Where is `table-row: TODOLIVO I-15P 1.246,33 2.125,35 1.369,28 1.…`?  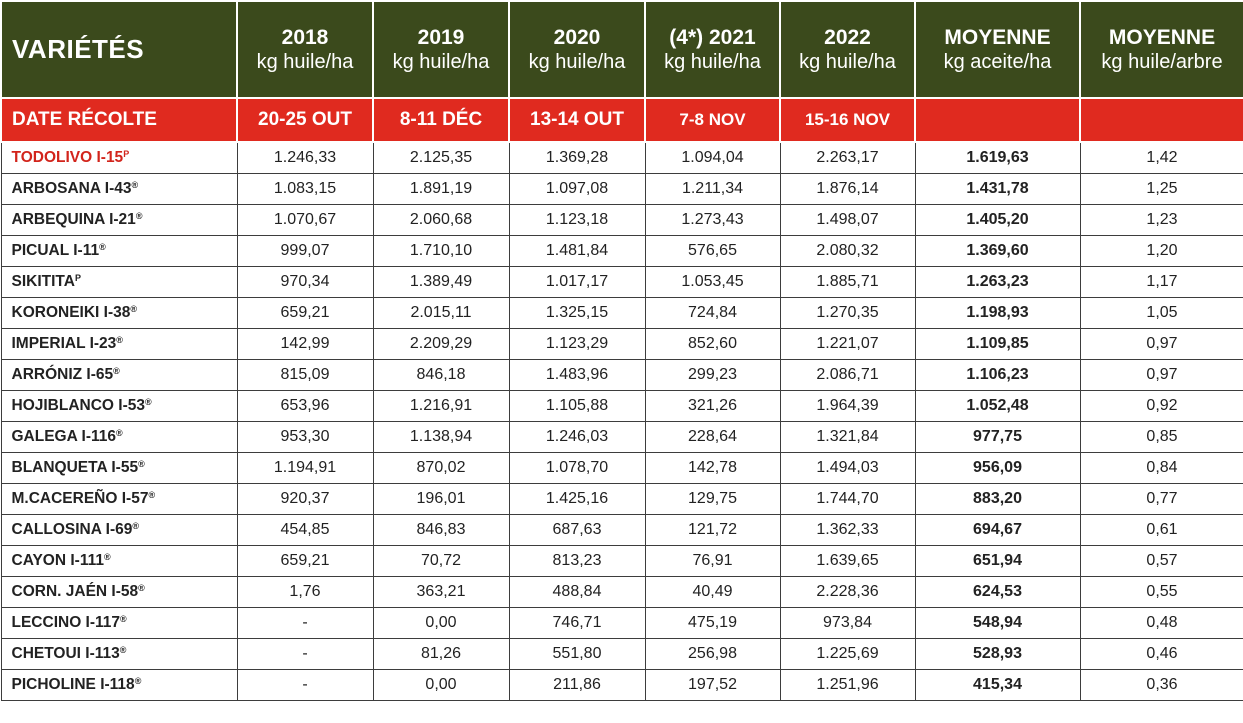 table-row: TODOLIVO I-15P 1.246,33 2.125,35 1.369,28 1.… is located at coordinates (621, 157).